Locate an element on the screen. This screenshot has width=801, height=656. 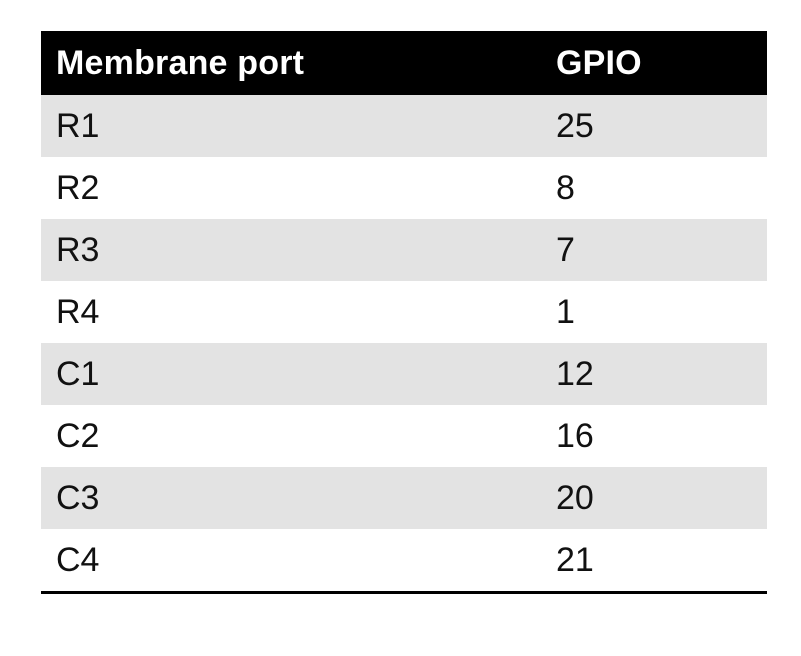
cell-membrane-port: C2 is located at coordinates (78, 435).